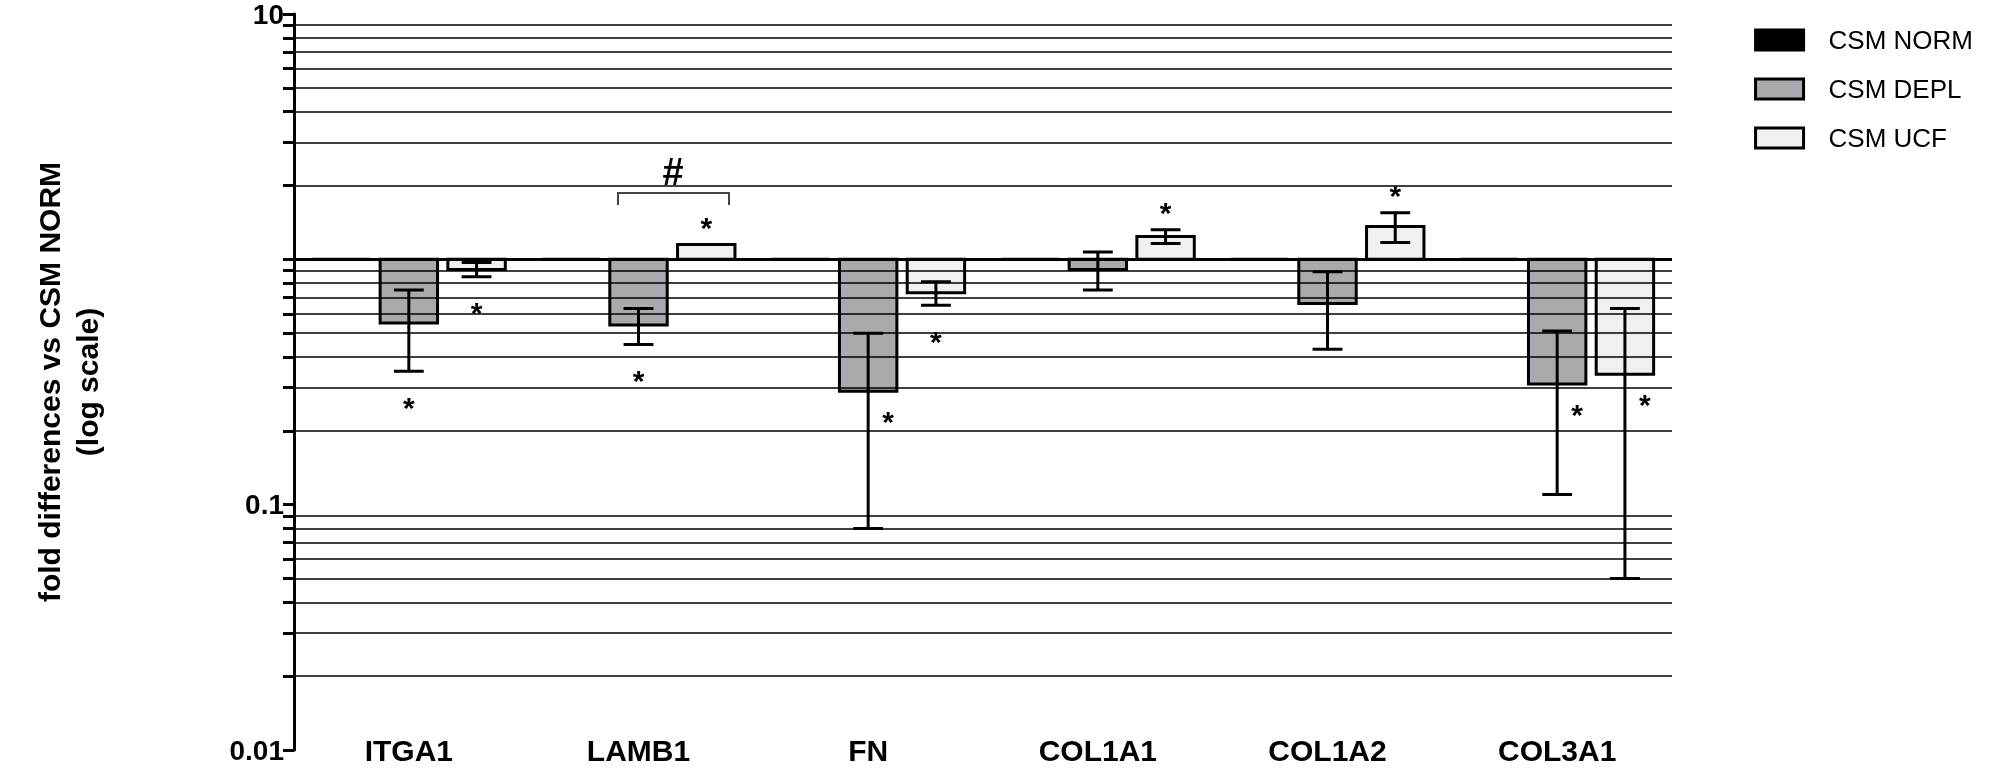 The width and height of the screenshot is (2008, 780). What do you see at coordinates (1557, 750) in the screenshot?
I see `x-tick-label: COL3A1` at bounding box center [1557, 750].